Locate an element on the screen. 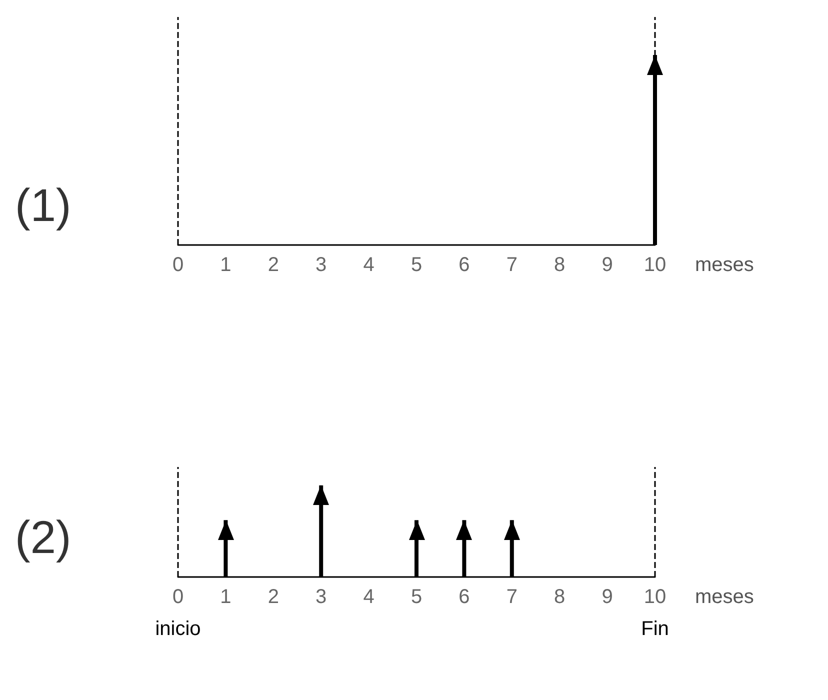  text: (1) is located at coordinates (43, 205).